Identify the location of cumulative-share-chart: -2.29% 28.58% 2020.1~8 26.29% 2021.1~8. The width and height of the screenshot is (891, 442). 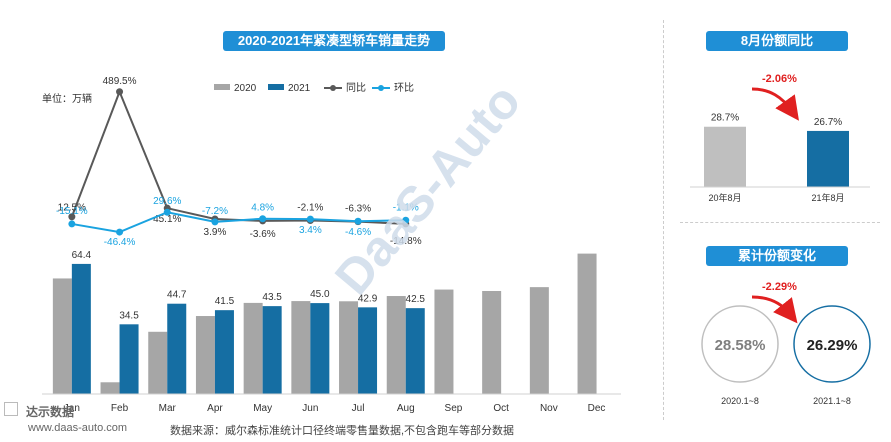
(786, 343).